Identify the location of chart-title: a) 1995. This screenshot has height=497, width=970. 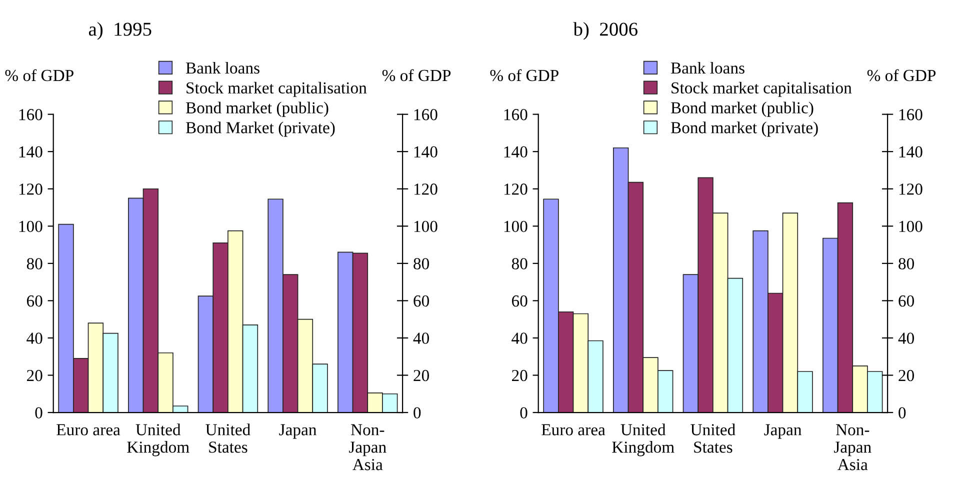
(120, 31).